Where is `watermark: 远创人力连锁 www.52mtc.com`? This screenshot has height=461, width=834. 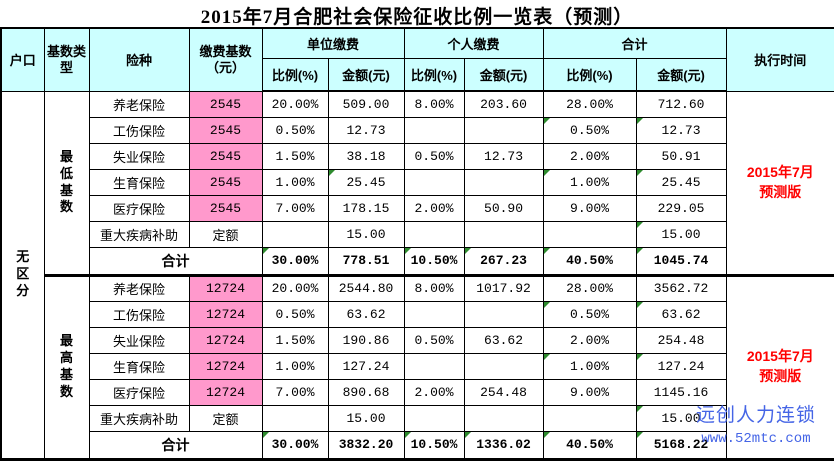
watermark: 远创人力连锁 www.52mtc.com is located at coordinates (756, 423).